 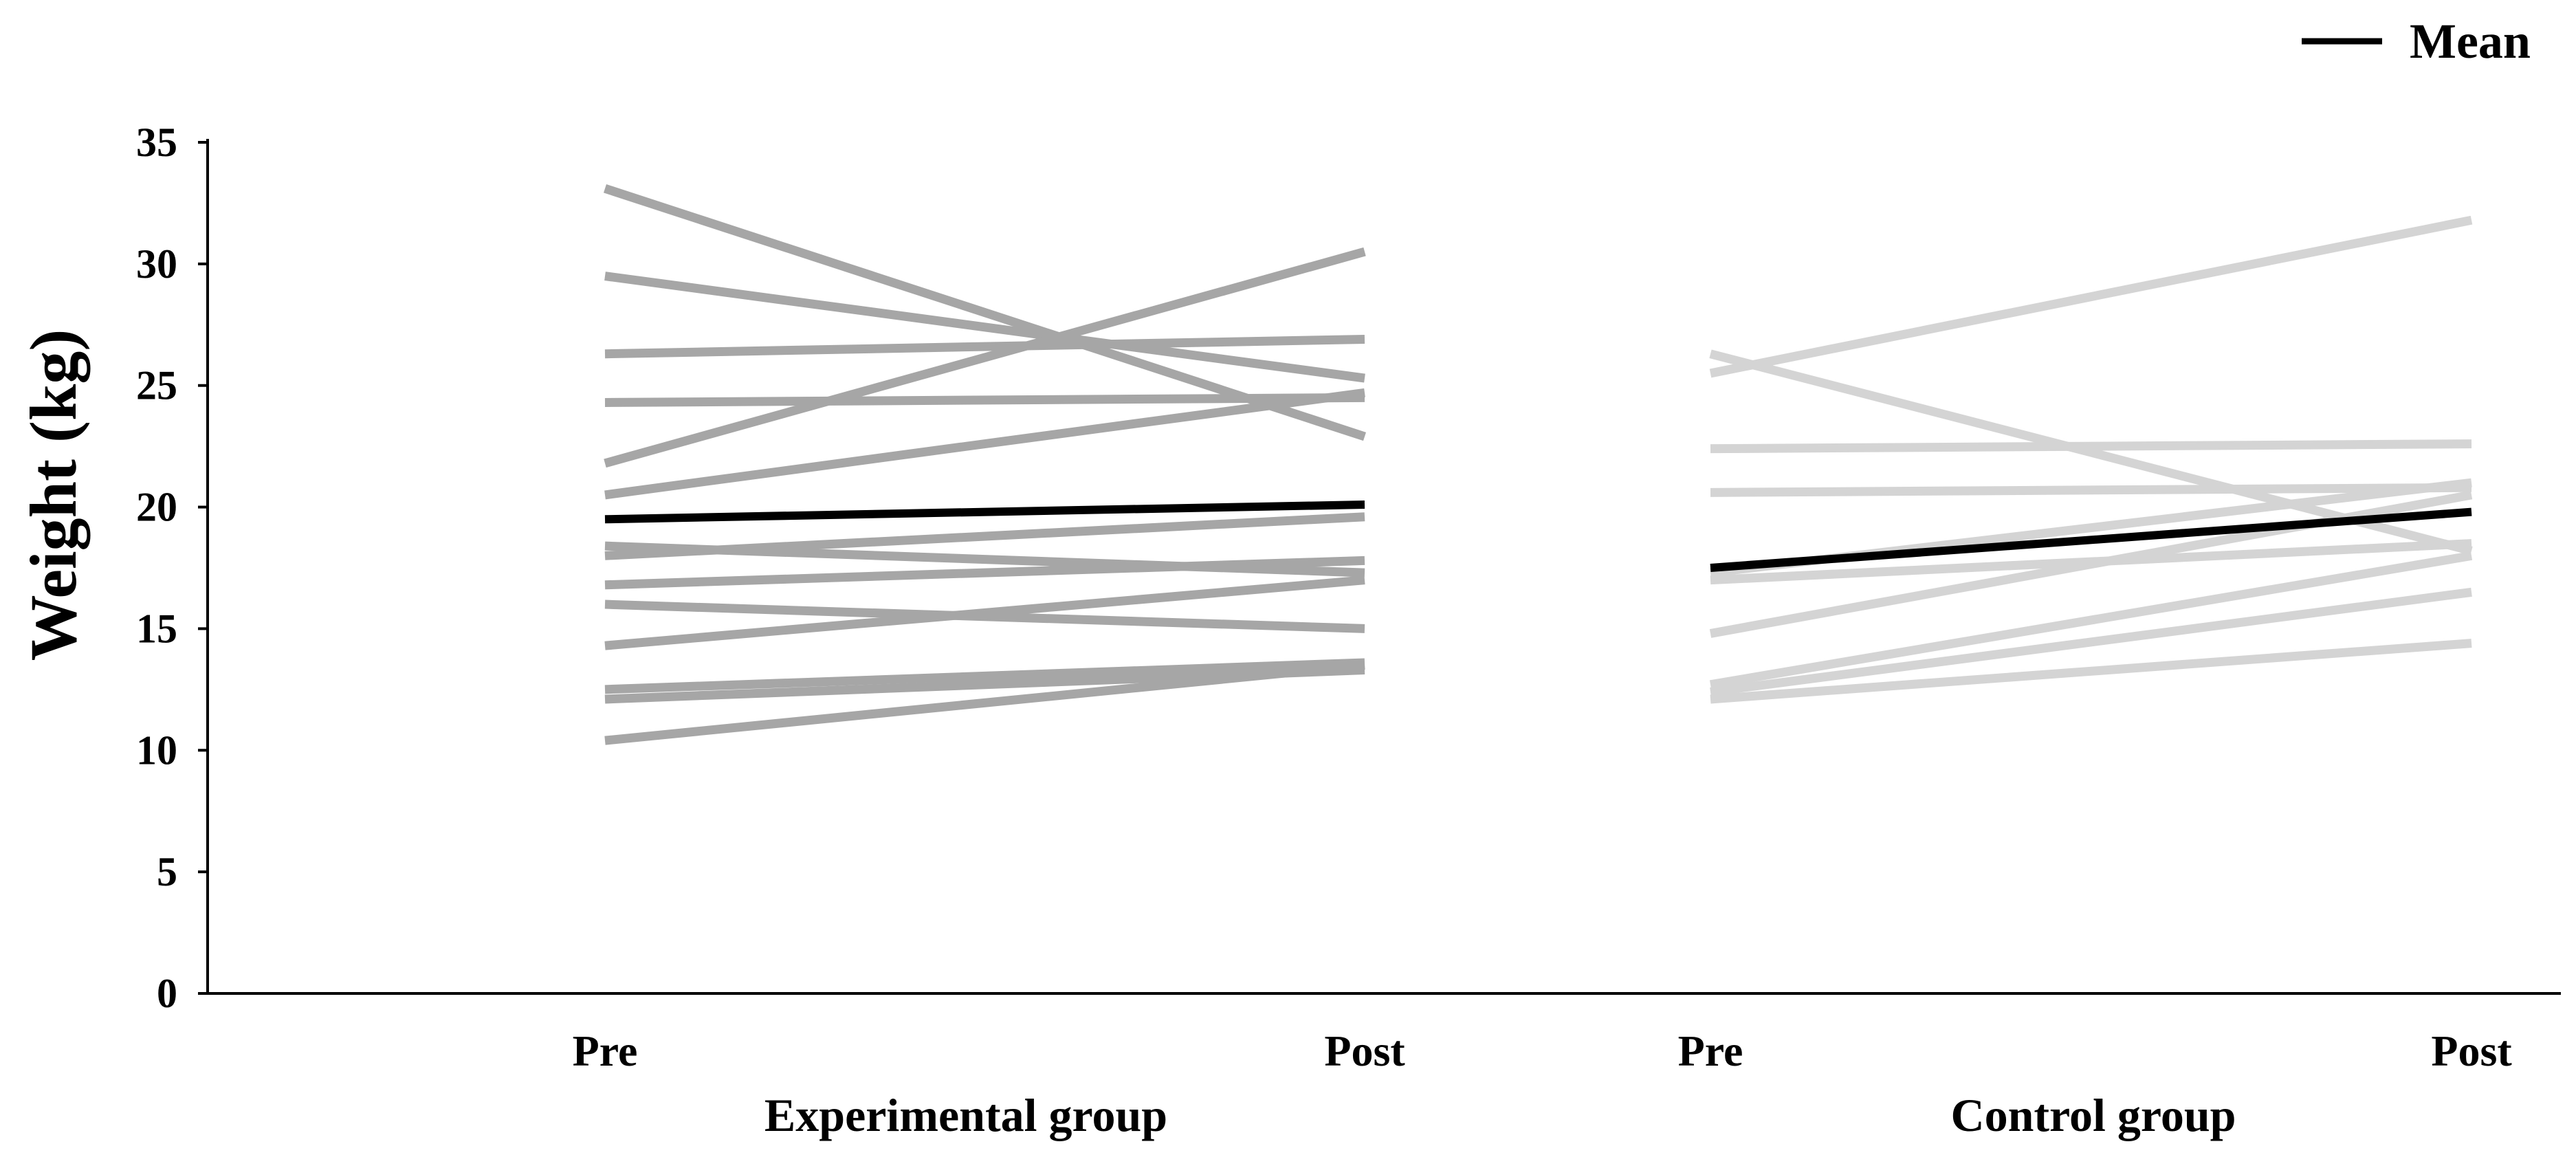 What do you see at coordinates (1538, 536) in the screenshot?
I see `mean-lines` at bounding box center [1538, 536].